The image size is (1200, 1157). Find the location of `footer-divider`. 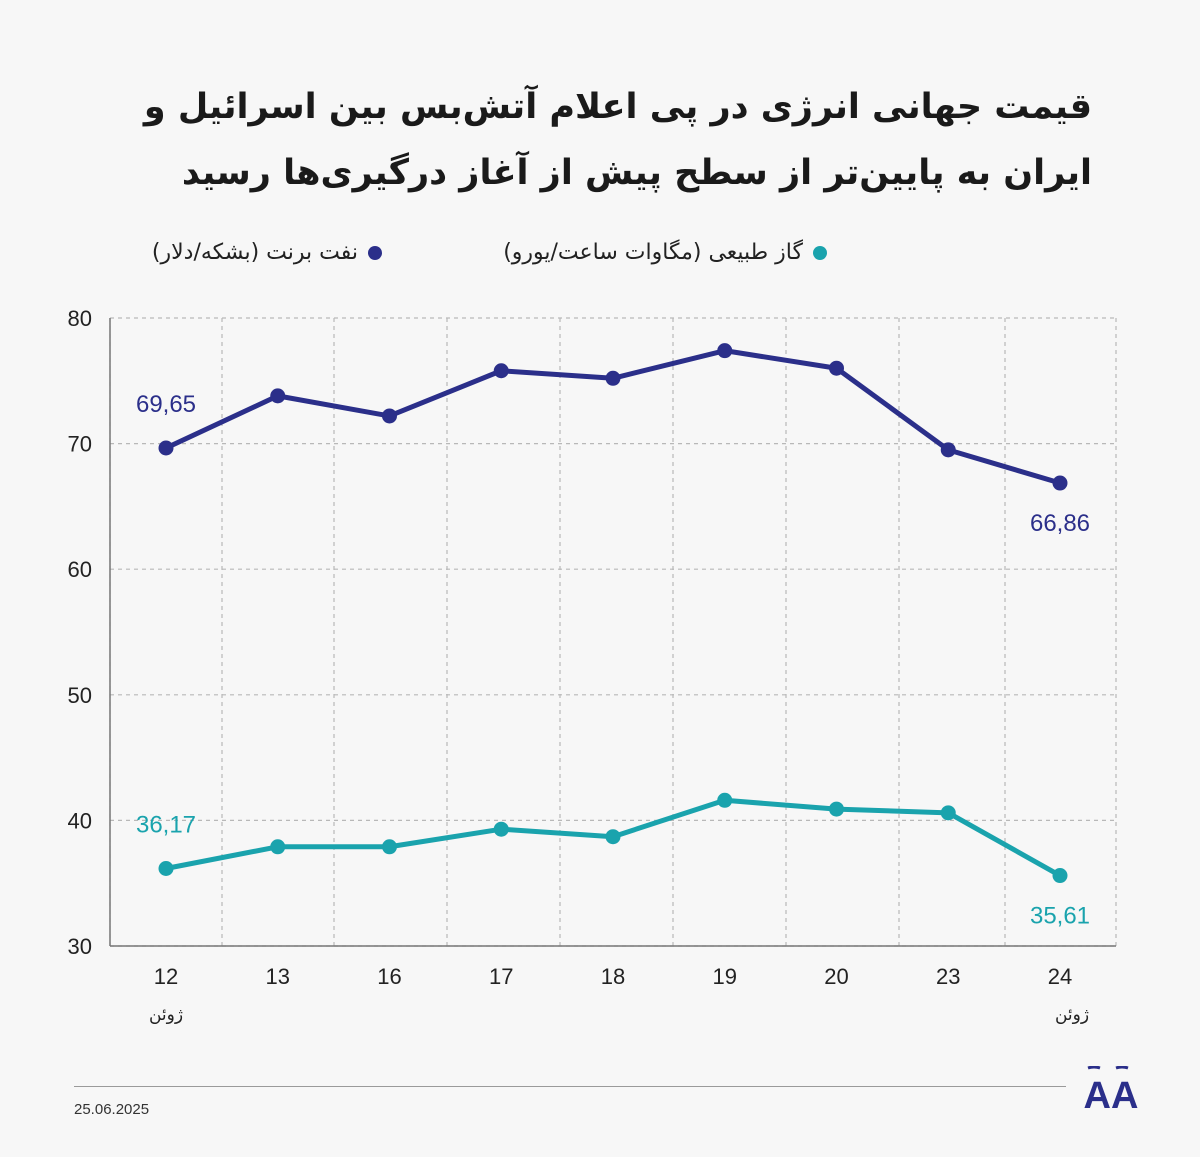

footer-divider is located at coordinates (570, 1086).